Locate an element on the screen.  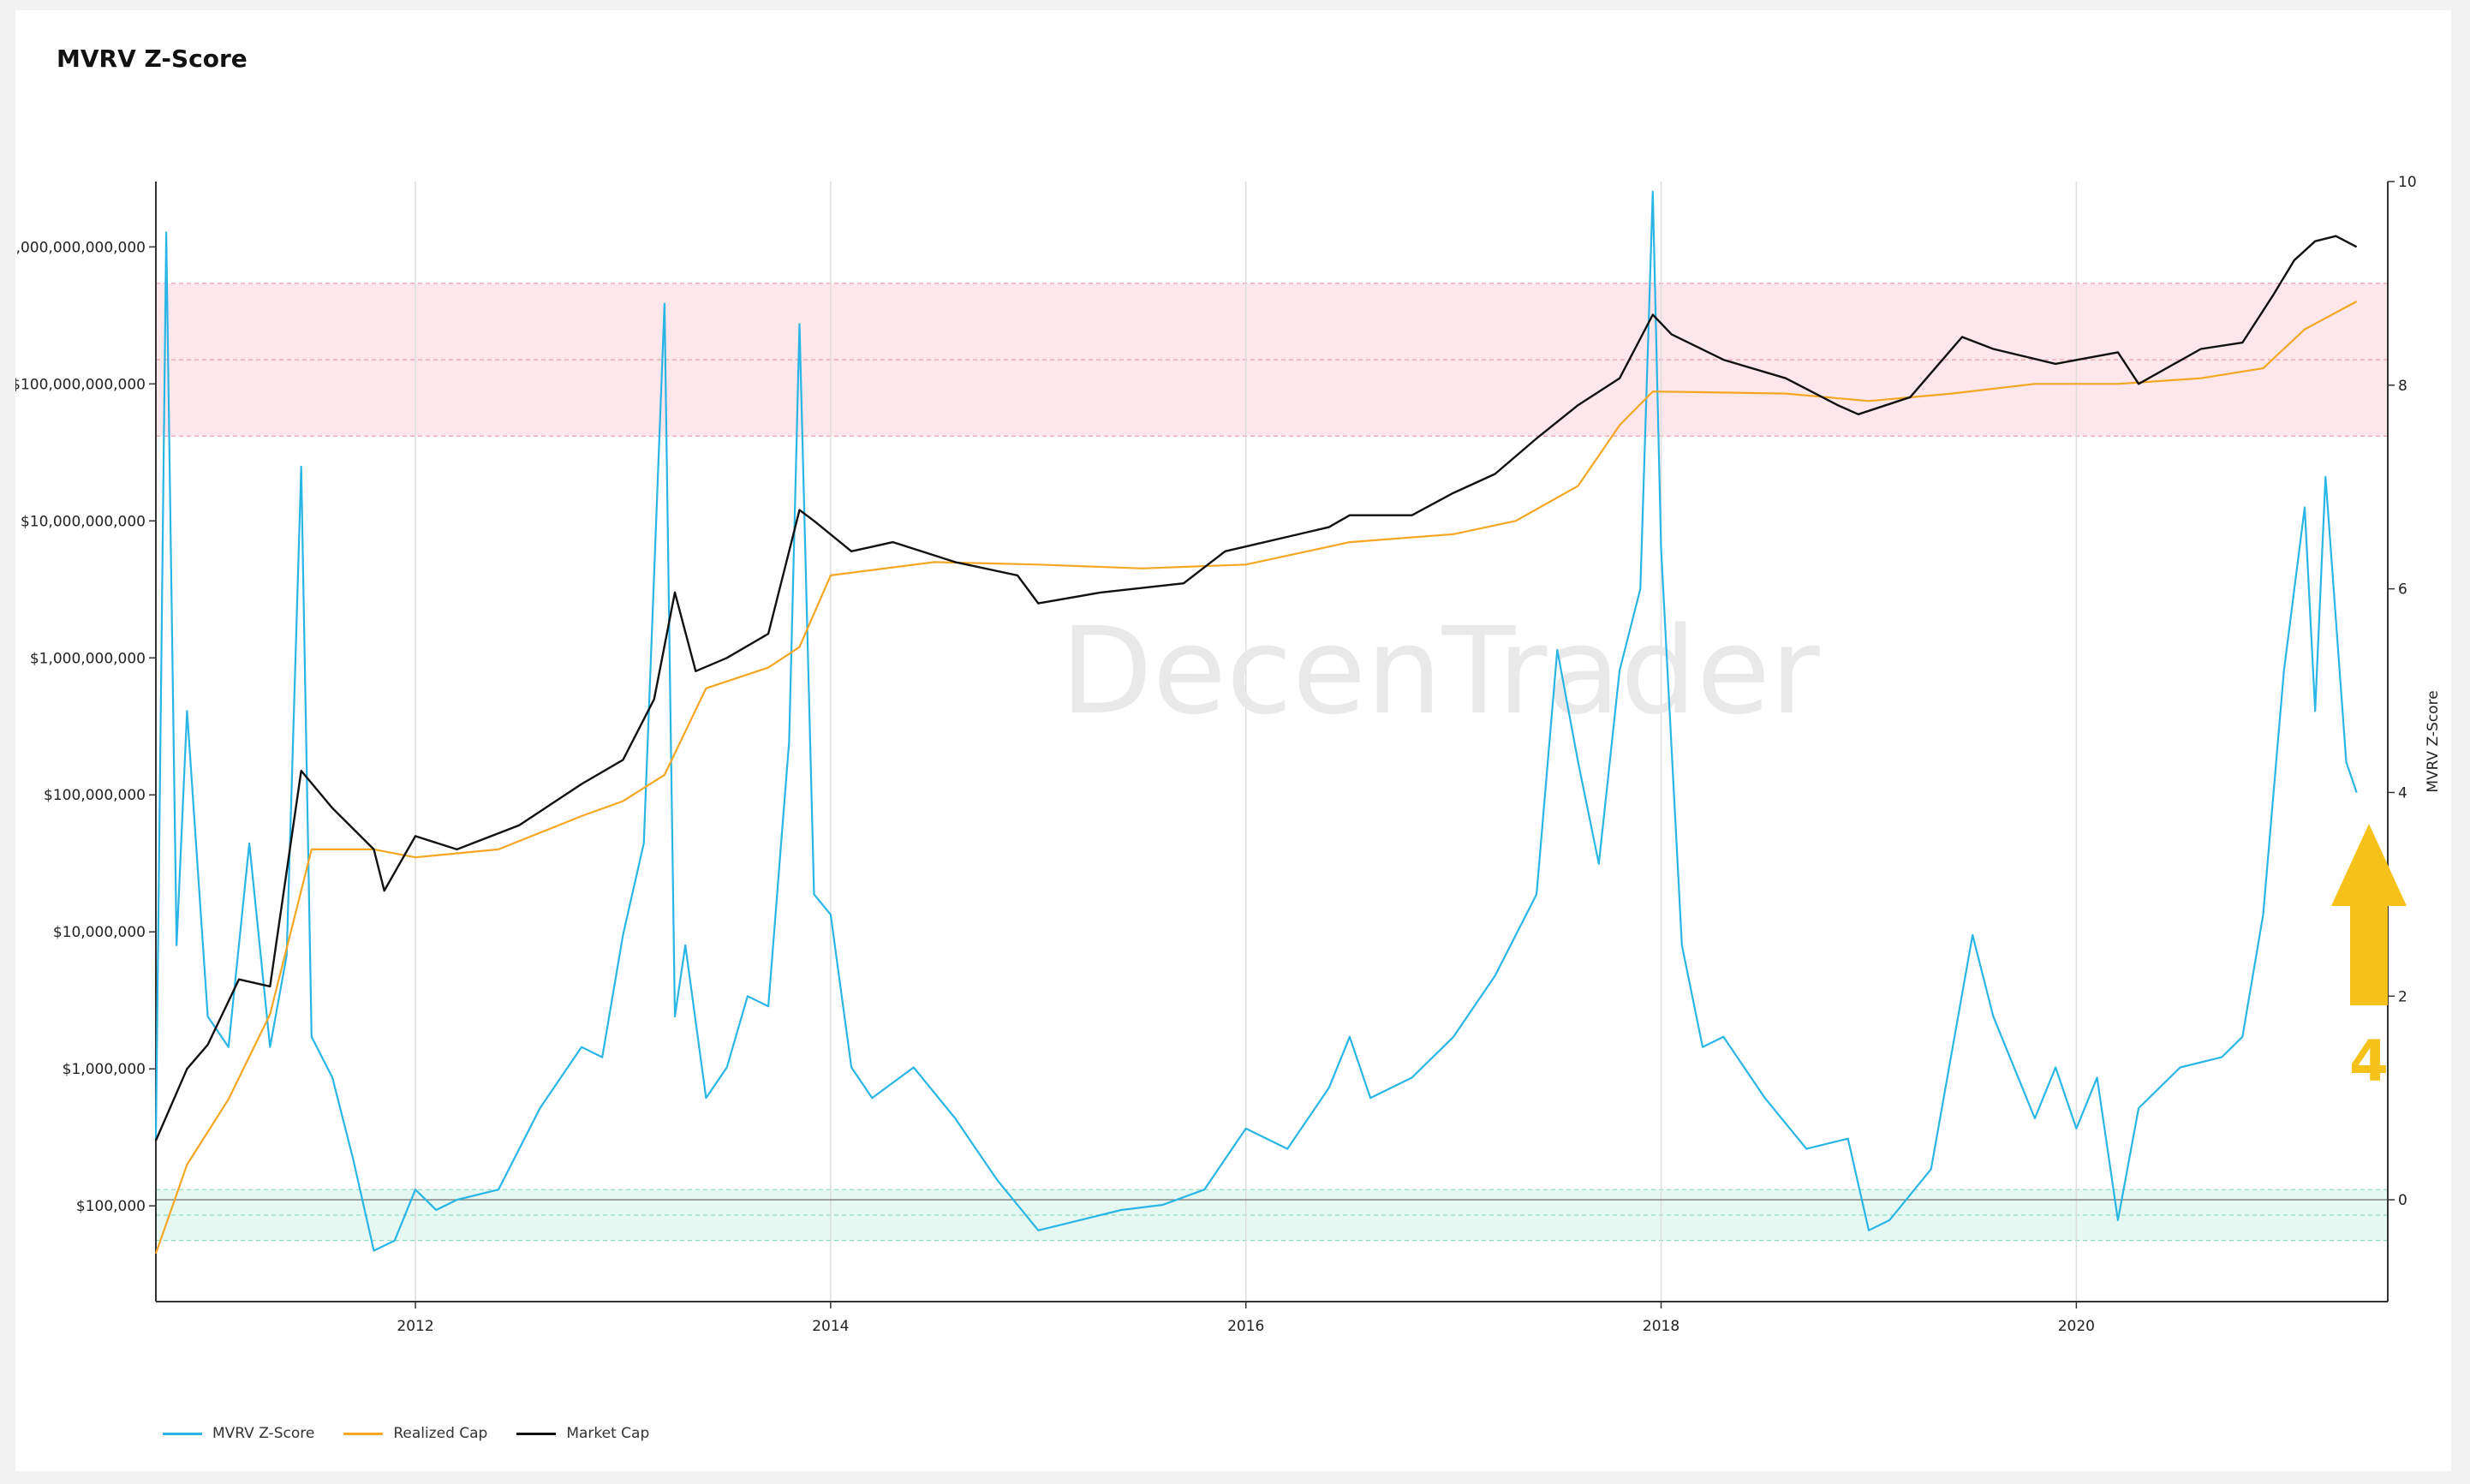
y-right-tick-label: 8 is located at coordinates (2402, 387).